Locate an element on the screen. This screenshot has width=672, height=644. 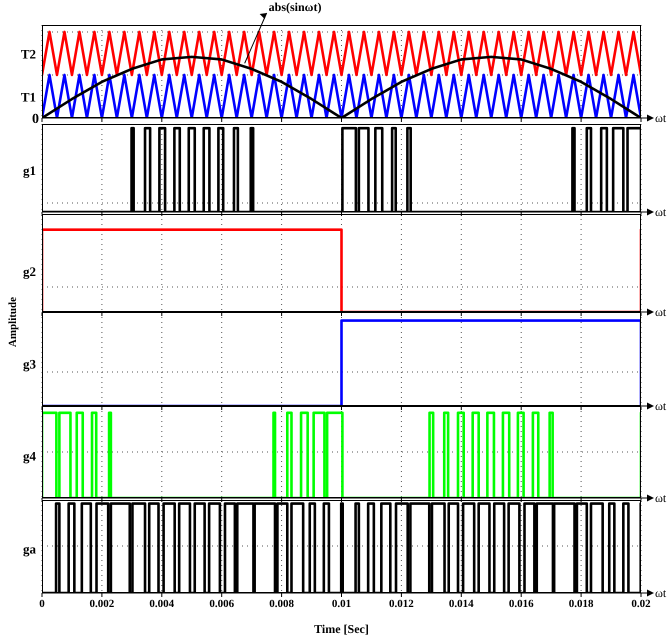
x-tick-label: 0.004 is located at coordinates (162, 604).